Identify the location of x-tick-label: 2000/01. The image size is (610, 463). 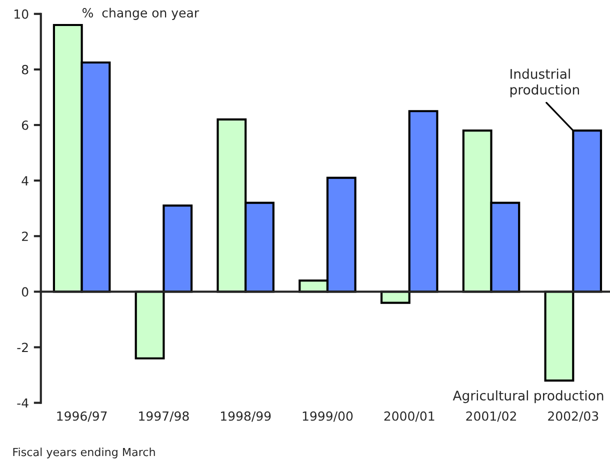
(409, 416).